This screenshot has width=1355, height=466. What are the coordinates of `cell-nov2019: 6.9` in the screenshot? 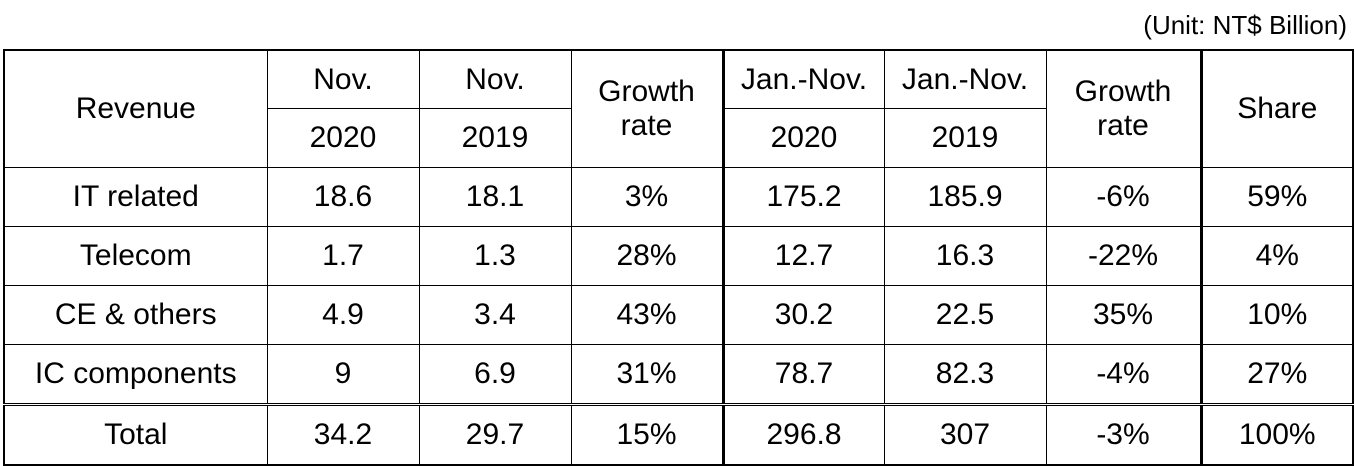 It's located at (495, 374).